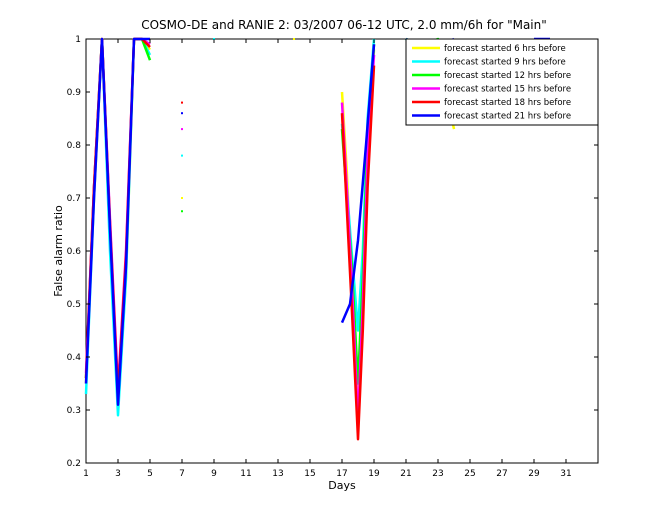 The width and height of the screenshot is (660, 520). I want to click on y-axis-label: False alarm ratio, so click(58, 251).